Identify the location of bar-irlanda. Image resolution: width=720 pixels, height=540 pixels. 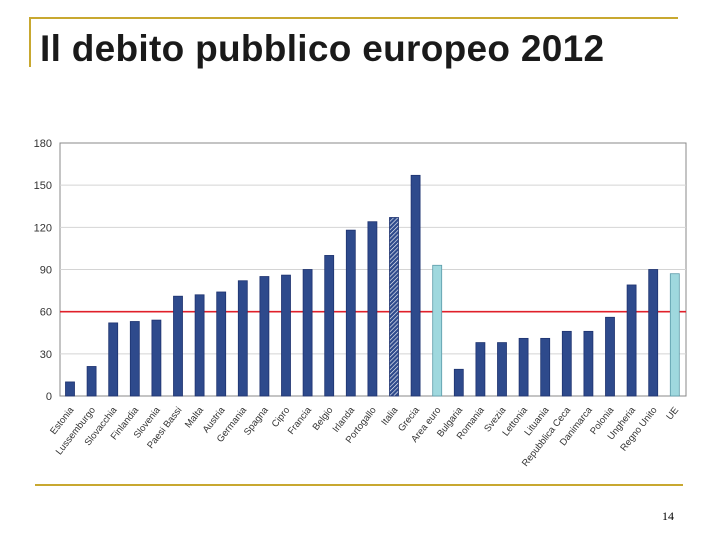
(350, 313).